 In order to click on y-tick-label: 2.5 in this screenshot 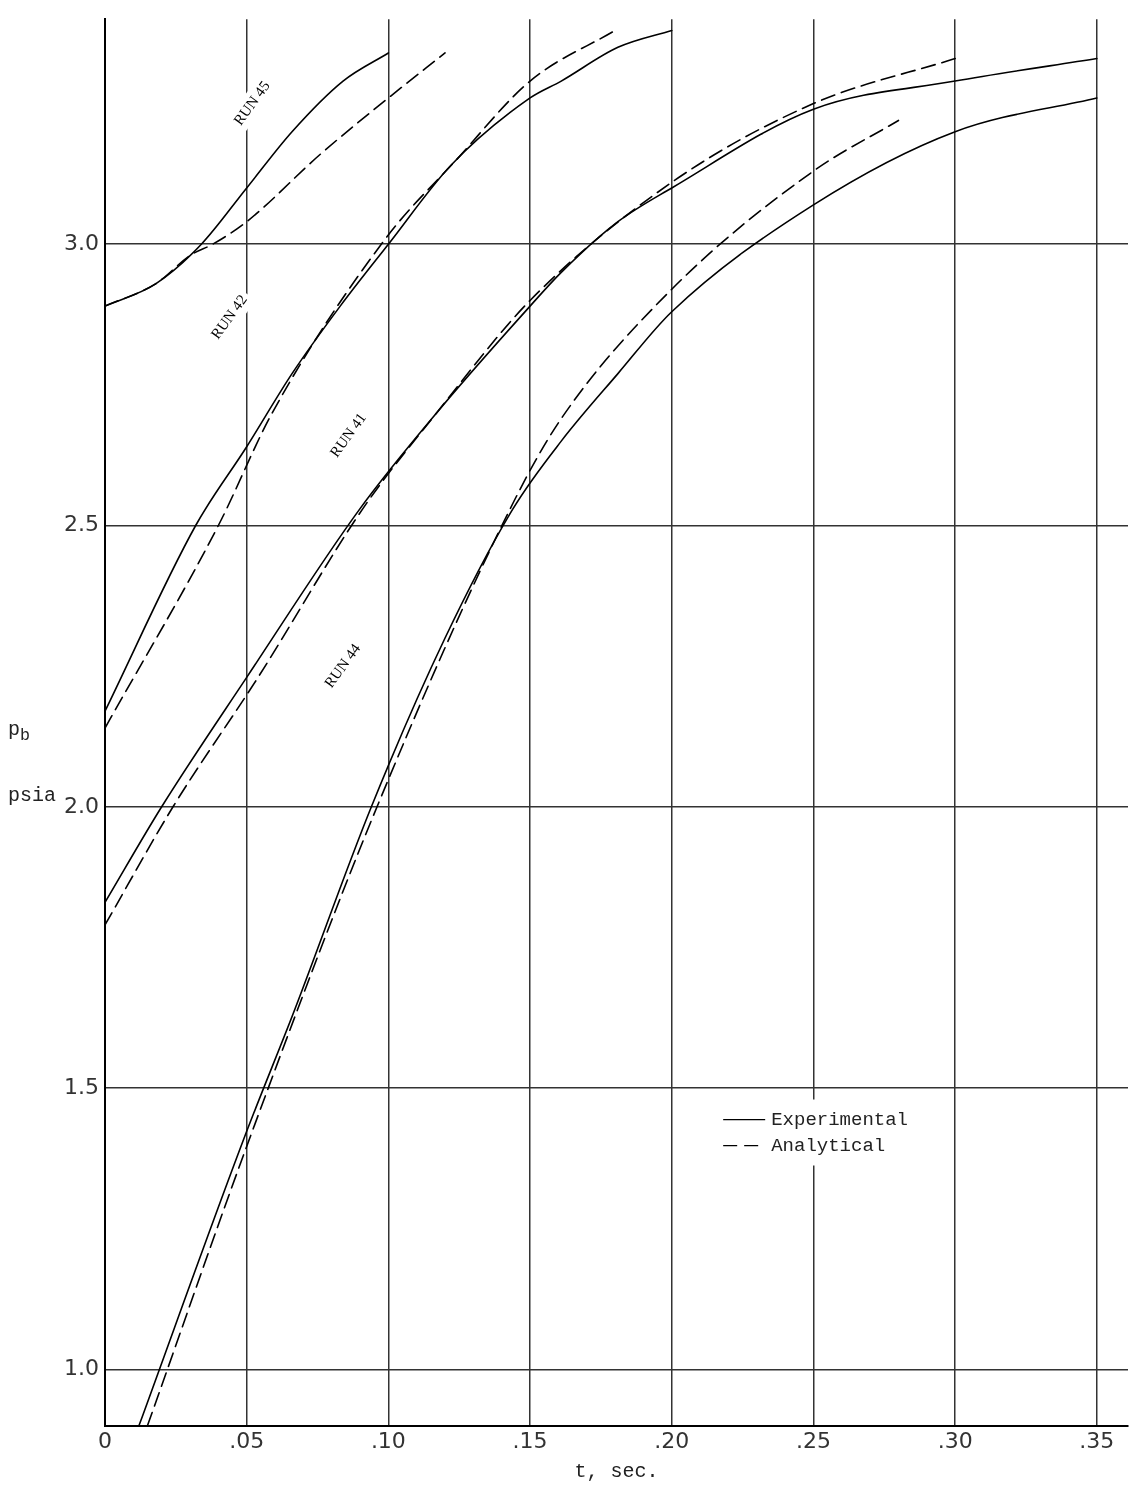, I will do `click(81, 524)`.